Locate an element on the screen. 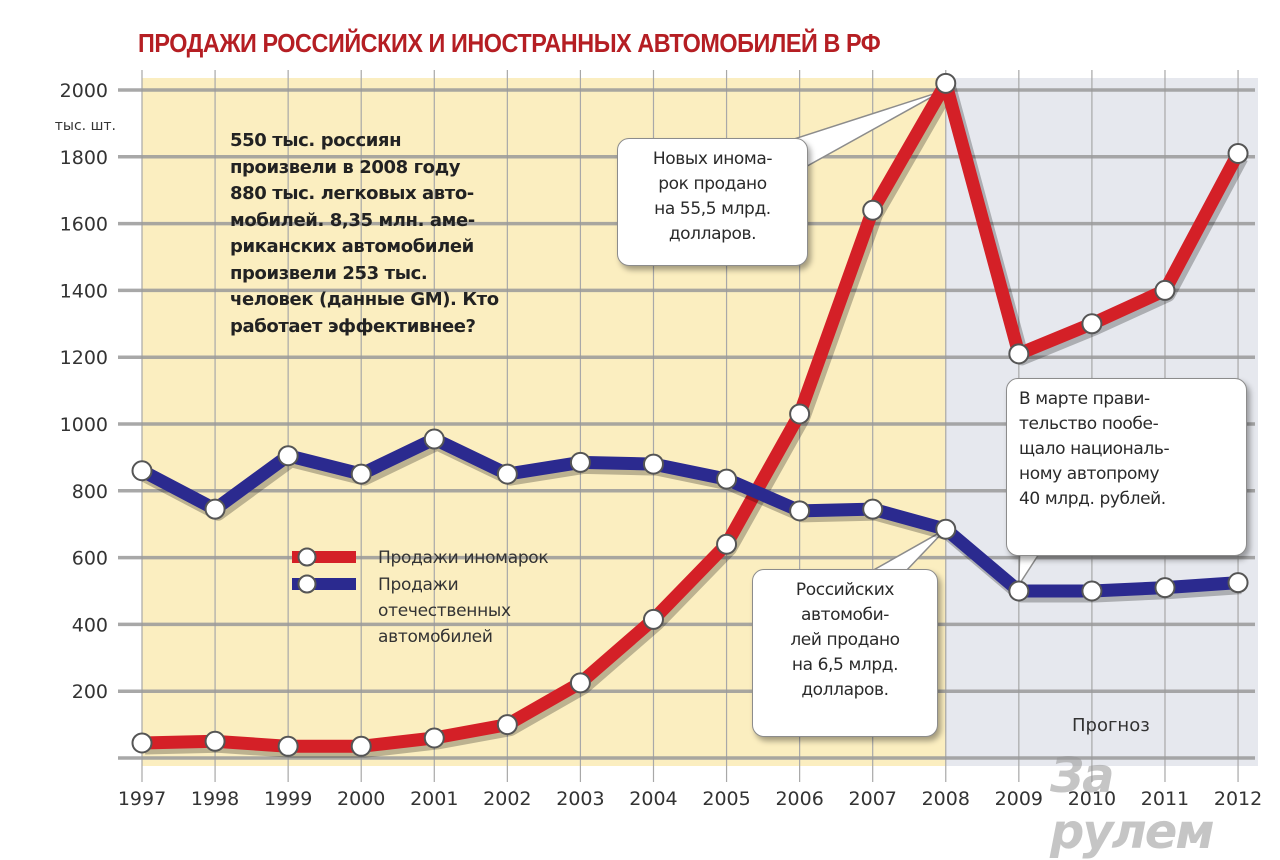  text-line: на 6,5 млрд. is located at coordinates (845, 665).